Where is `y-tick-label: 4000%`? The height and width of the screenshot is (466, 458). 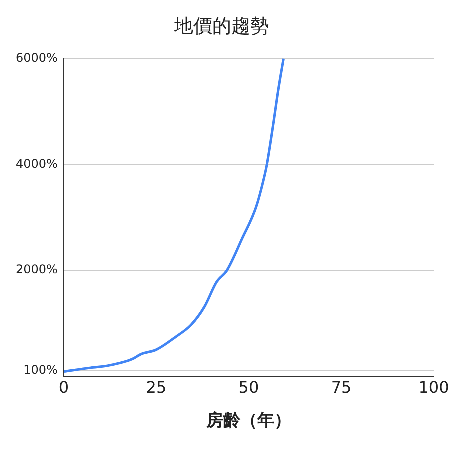 y-tick-label: 4000% is located at coordinates (37, 163).